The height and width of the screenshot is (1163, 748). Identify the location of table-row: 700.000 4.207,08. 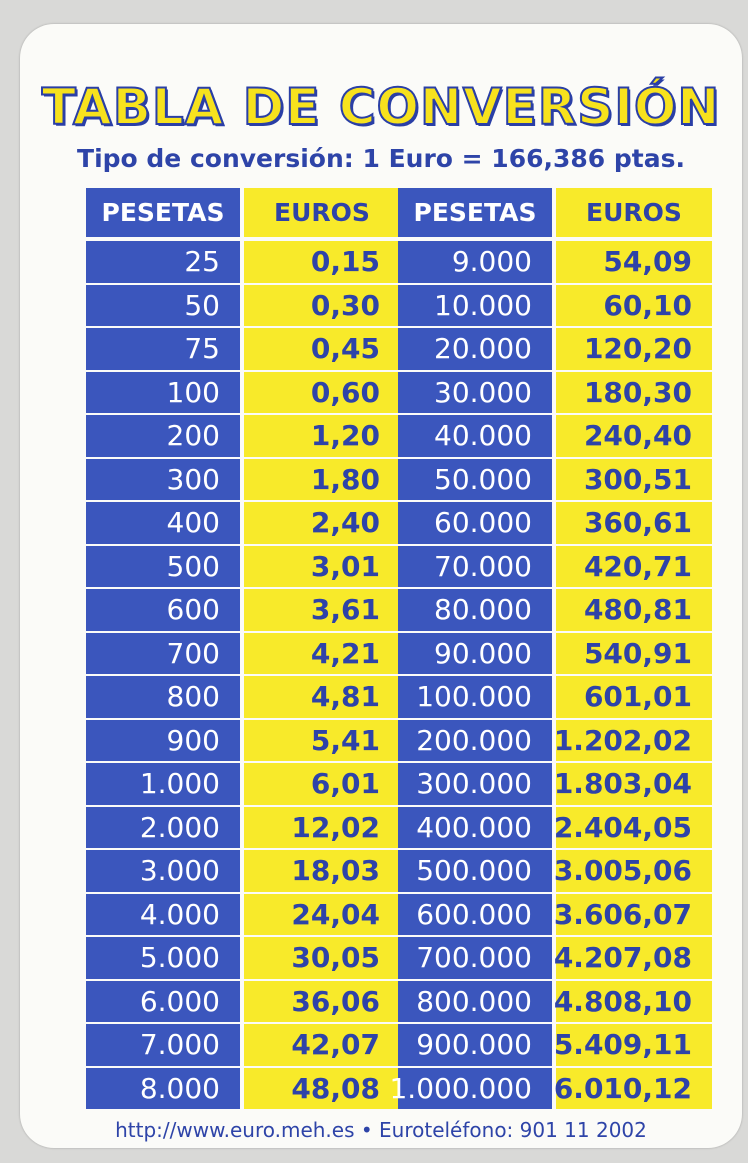
(555, 959).